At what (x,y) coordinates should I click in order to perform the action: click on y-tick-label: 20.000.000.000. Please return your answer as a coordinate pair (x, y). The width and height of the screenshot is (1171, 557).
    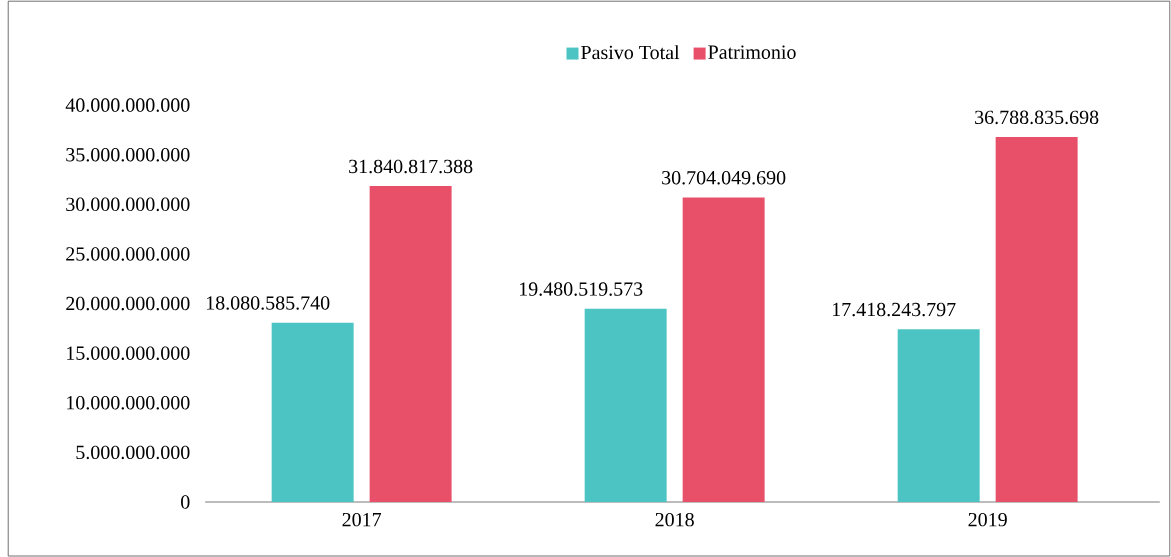
    Looking at the image, I should click on (128, 303).